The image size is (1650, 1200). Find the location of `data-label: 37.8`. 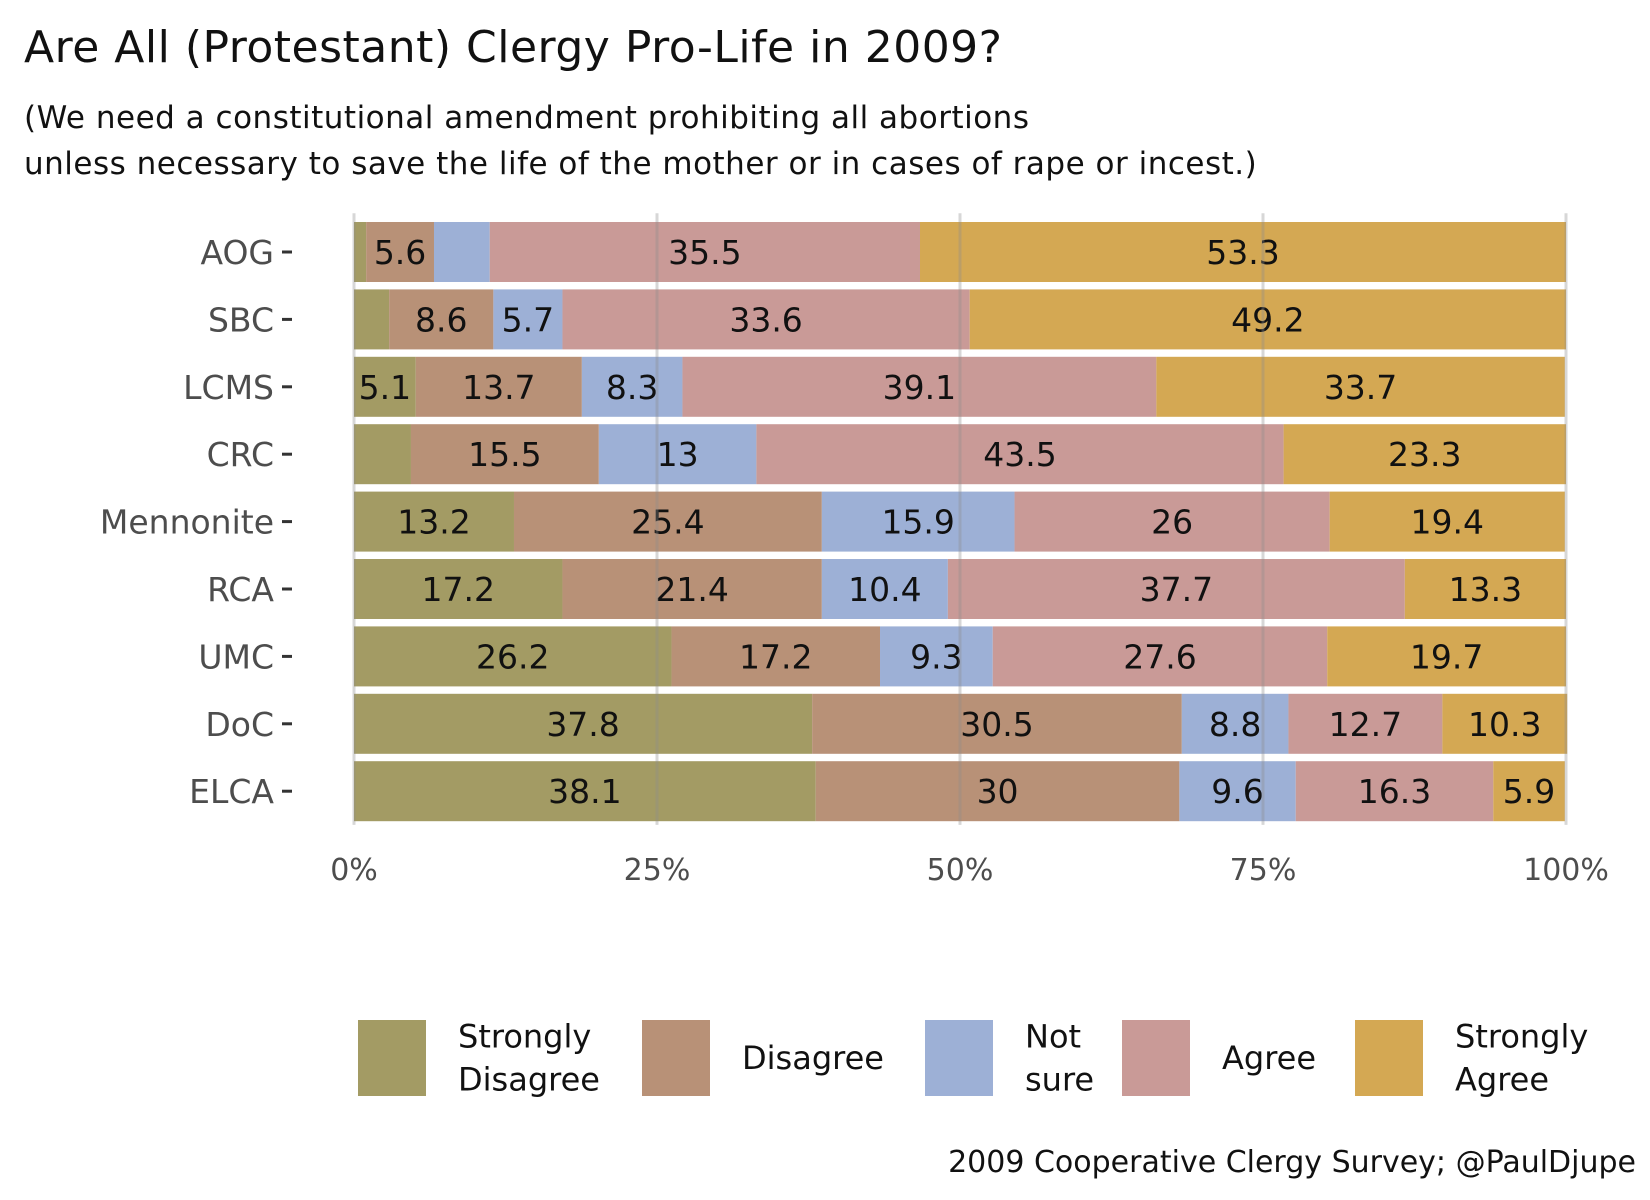

data-label: 37.8 is located at coordinates (582, 724).